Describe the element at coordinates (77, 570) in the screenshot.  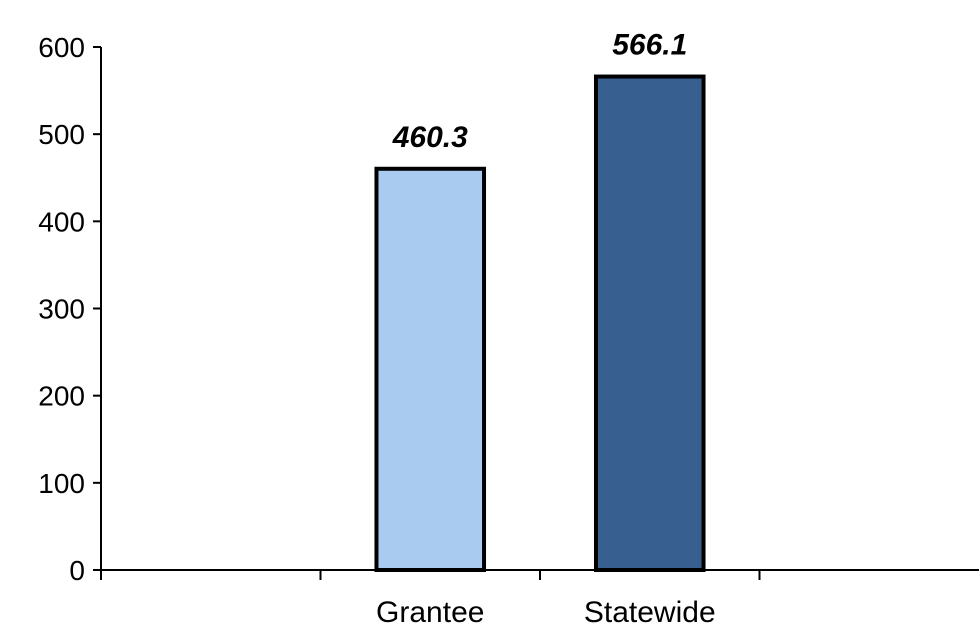
I see `y-tick-label: 0` at that location.